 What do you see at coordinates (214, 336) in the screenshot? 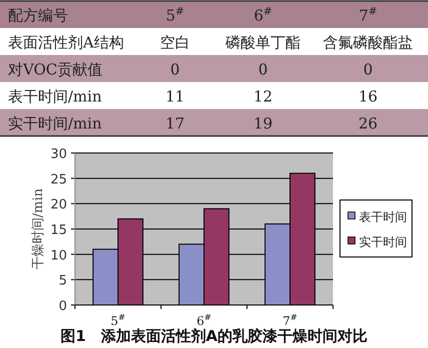
I see `text: 图1 添加表面活性剂A的乳胶漆干燥时间对比` at bounding box center [214, 336].